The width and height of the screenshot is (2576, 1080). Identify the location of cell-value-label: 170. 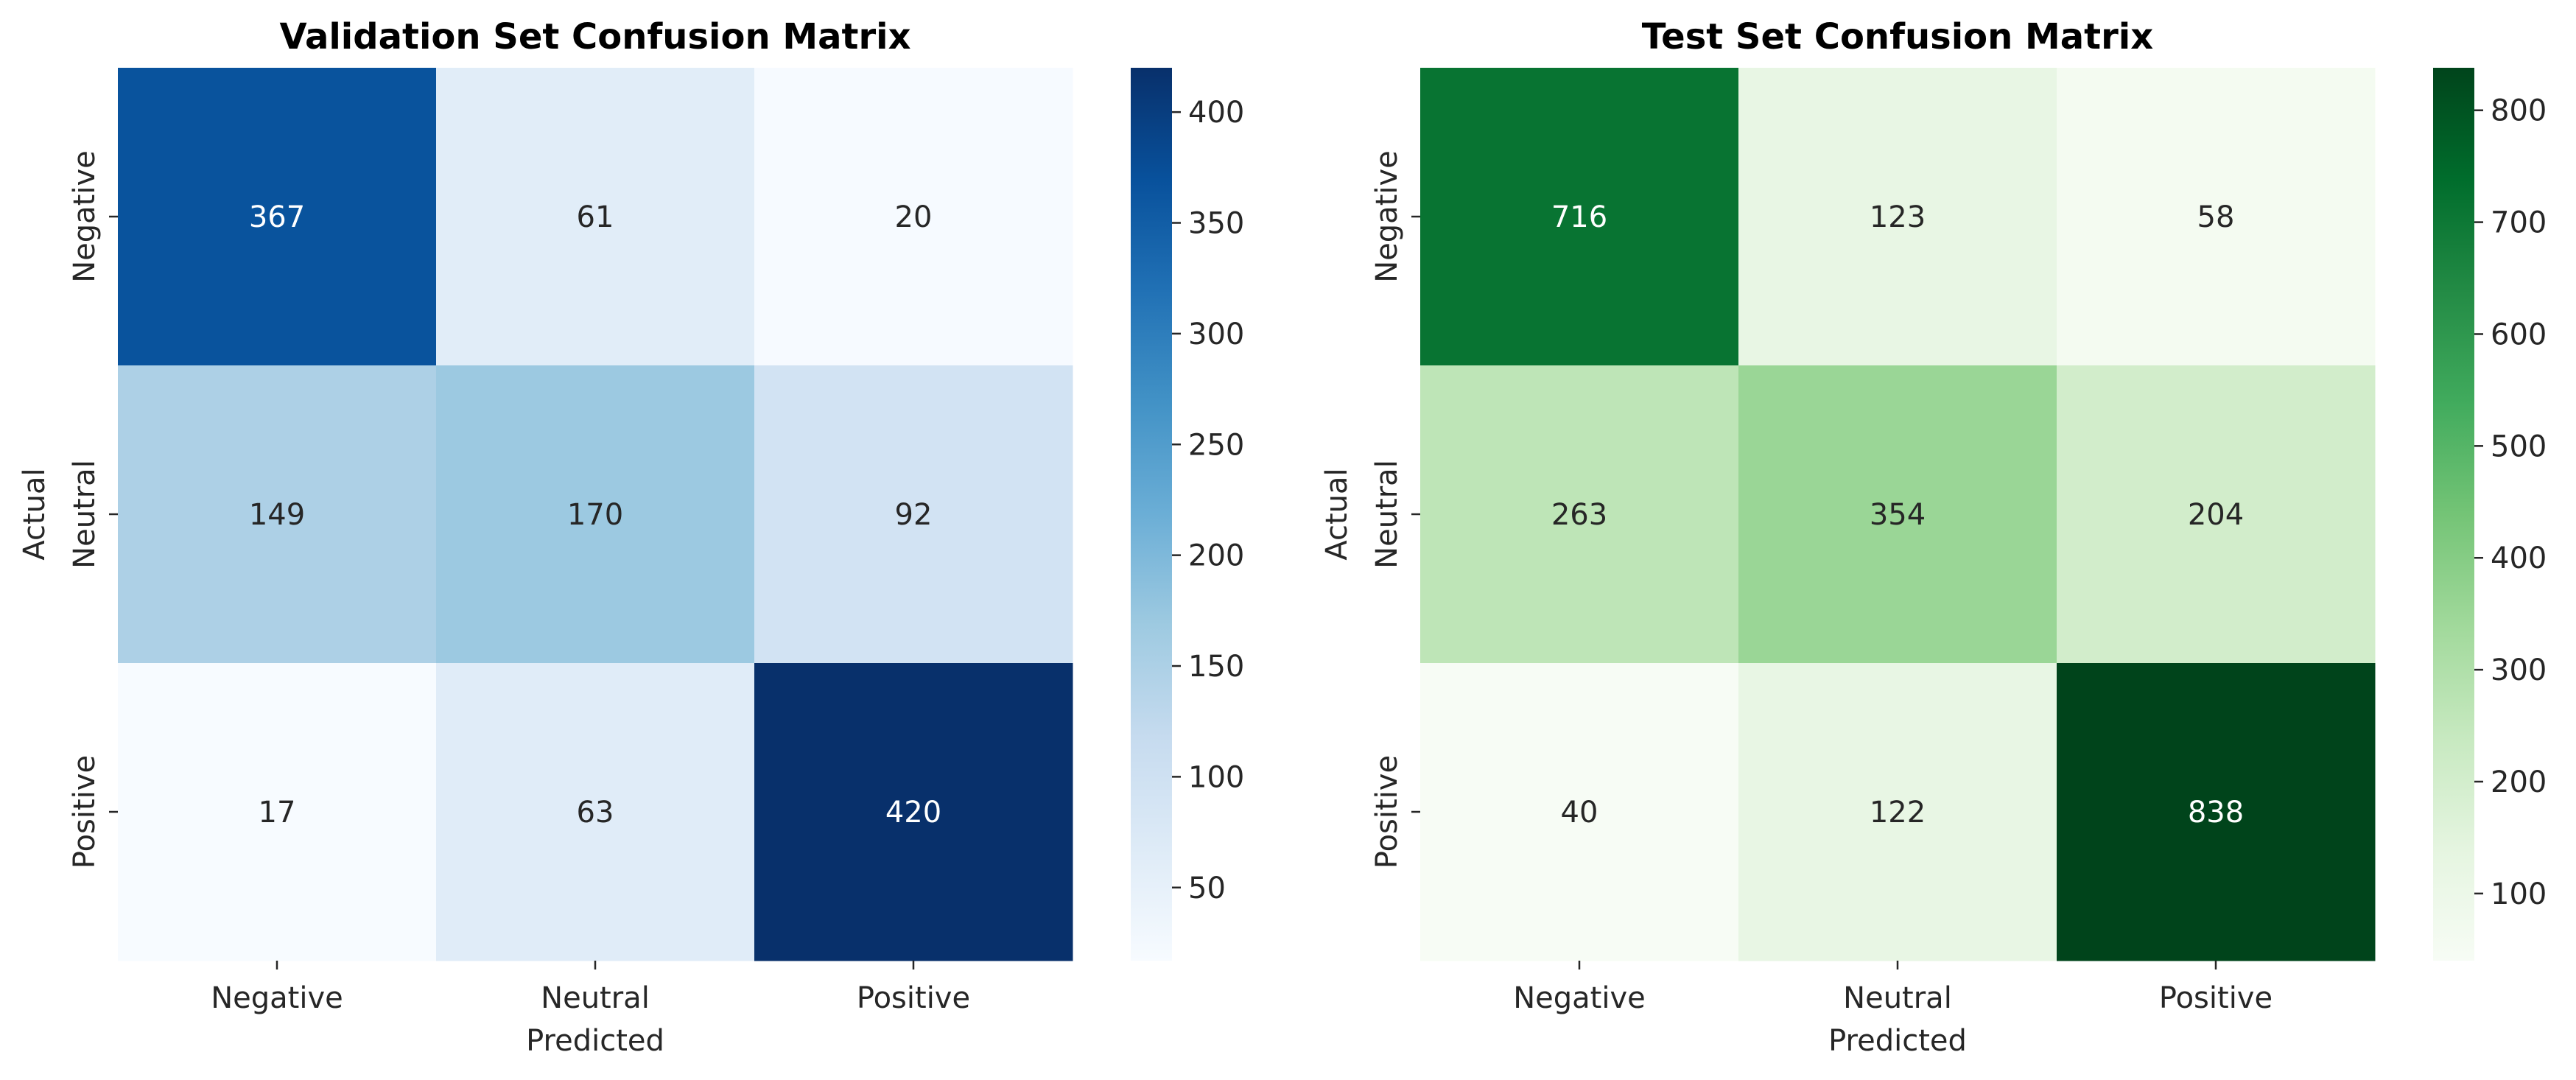
(595, 515).